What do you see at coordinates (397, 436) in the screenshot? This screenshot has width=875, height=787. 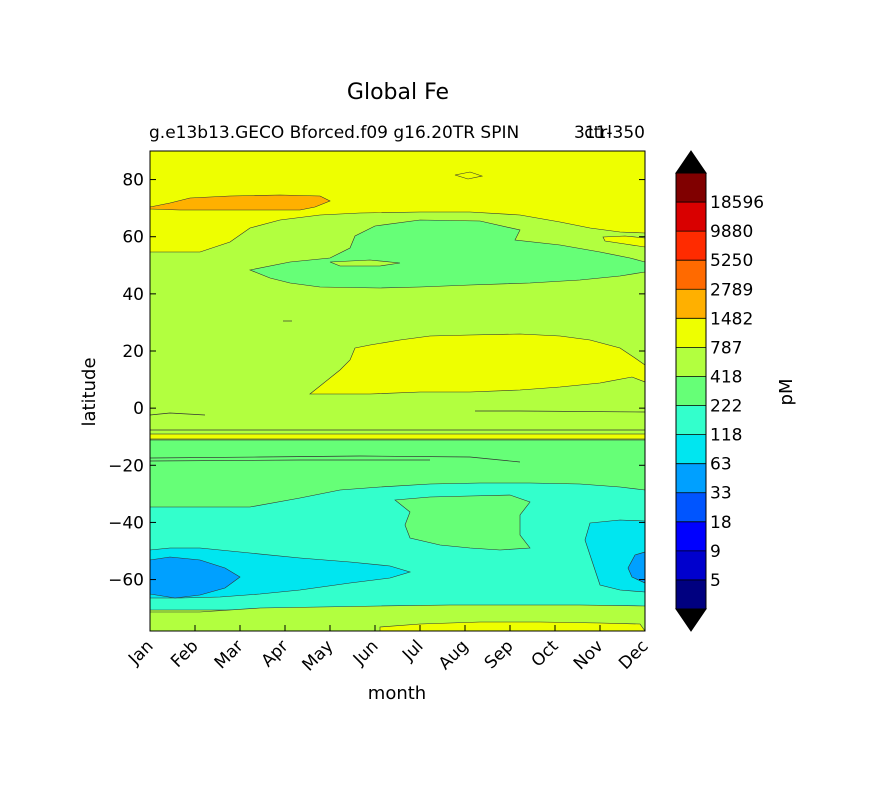 I see `contour-fill-787-1482-equator` at bounding box center [397, 436].